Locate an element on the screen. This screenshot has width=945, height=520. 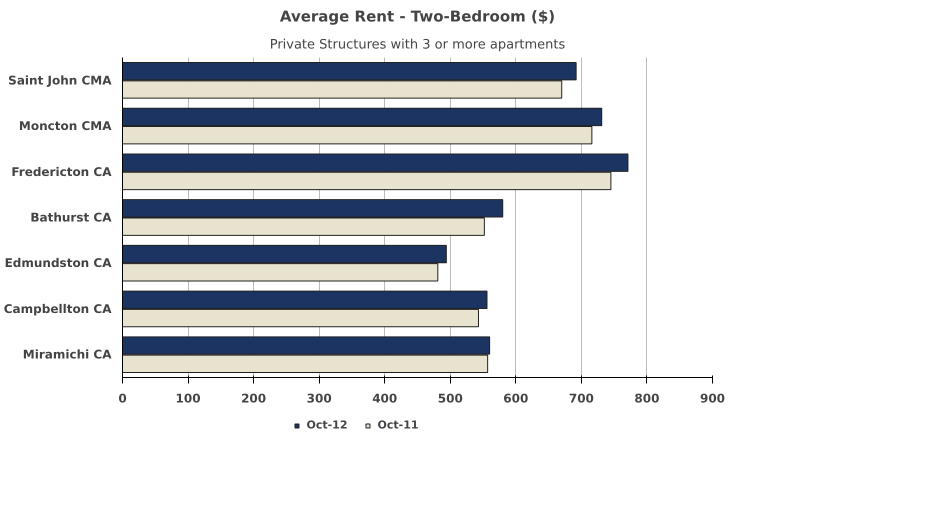
y-tick-label: Campbellton CA is located at coordinates (58, 309).